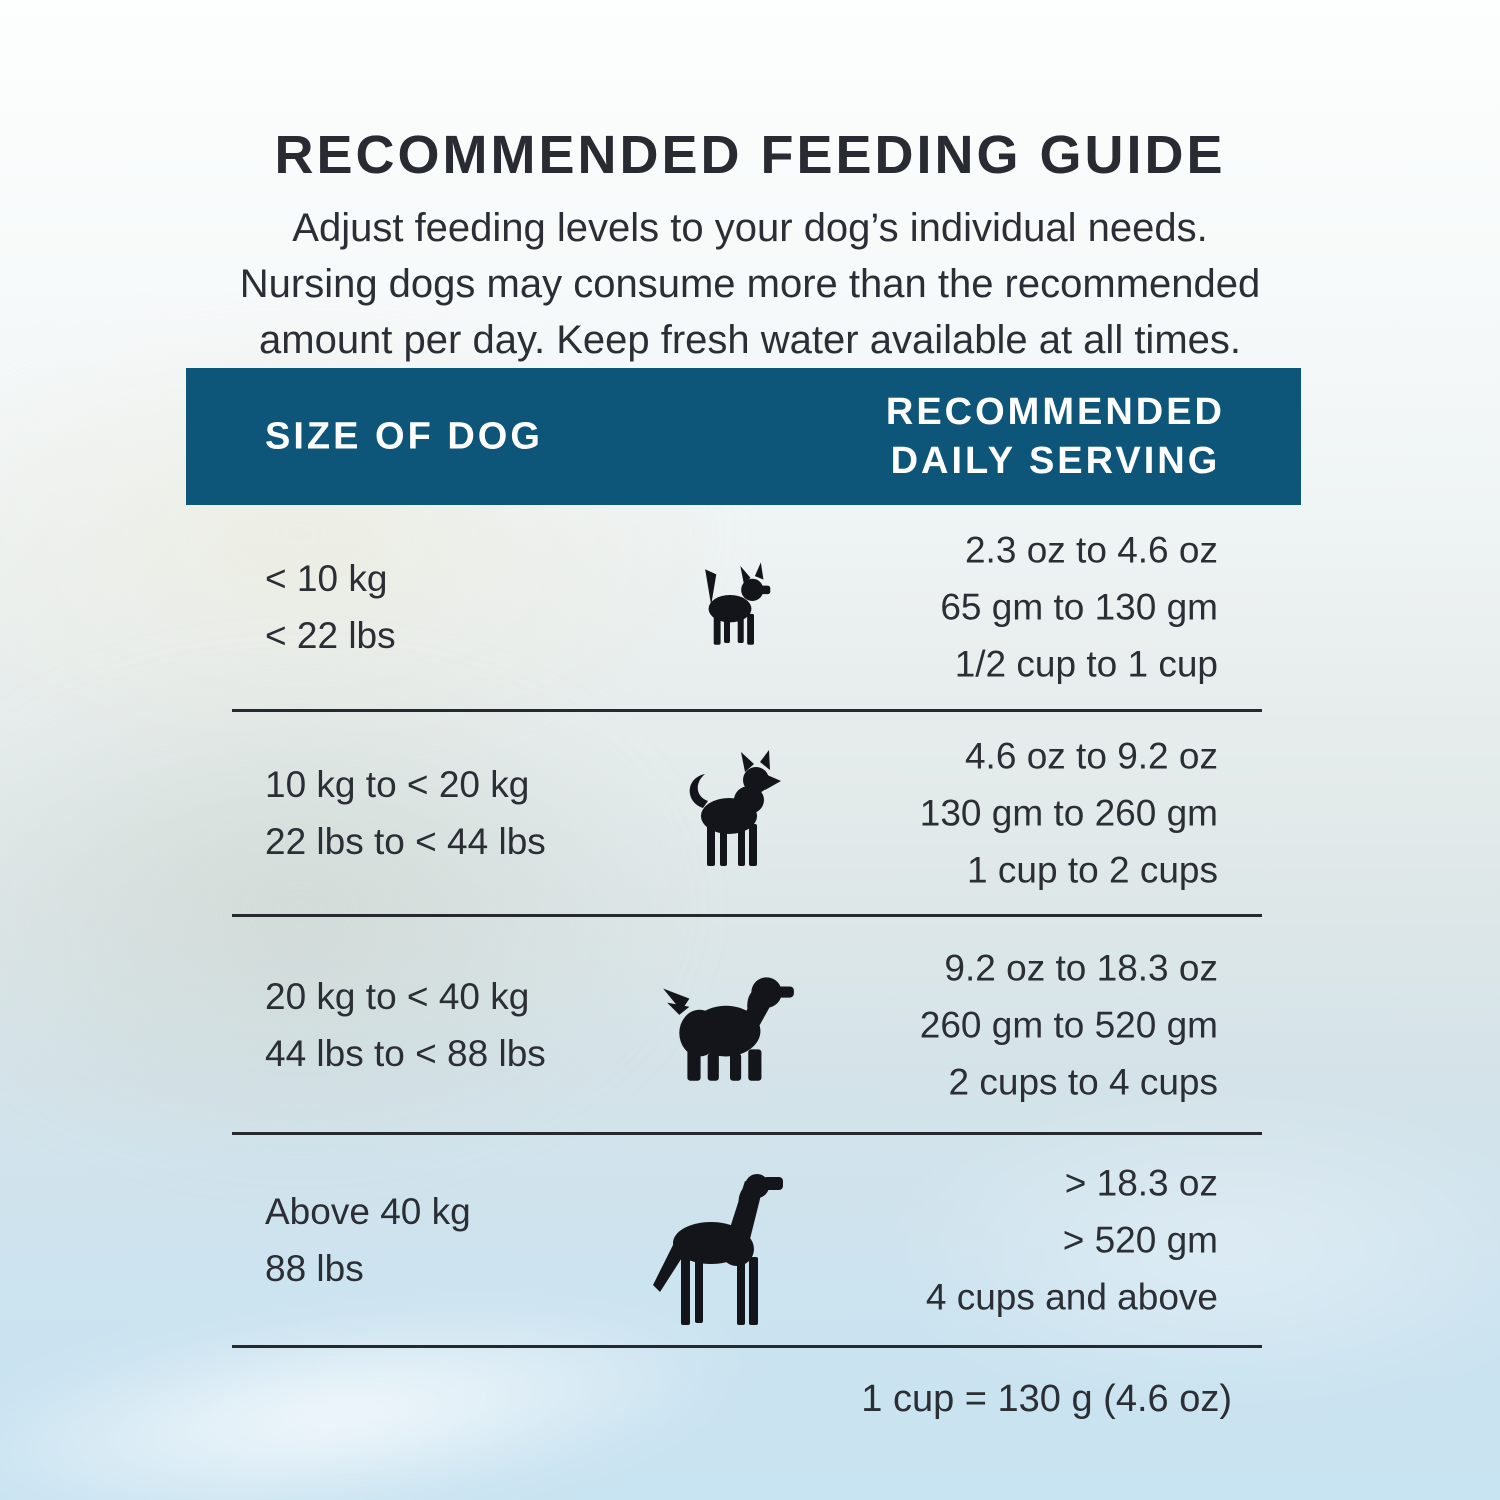  What do you see at coordinates (730, 1025) in the screenshot?
I see `large-dog-icon` at bounding box center [730, 1025].